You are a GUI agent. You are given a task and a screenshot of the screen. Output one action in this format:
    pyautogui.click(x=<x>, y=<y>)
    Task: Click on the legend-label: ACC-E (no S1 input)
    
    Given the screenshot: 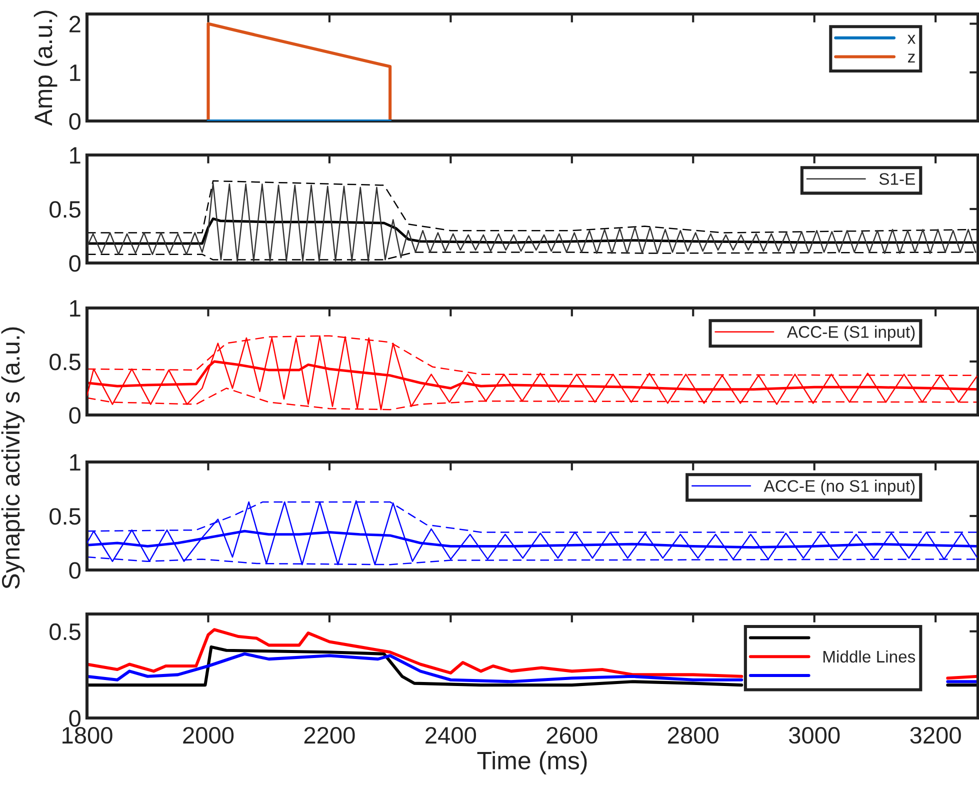 What is the action you would take?
    pyautogui.click(x=839, y=488)
    